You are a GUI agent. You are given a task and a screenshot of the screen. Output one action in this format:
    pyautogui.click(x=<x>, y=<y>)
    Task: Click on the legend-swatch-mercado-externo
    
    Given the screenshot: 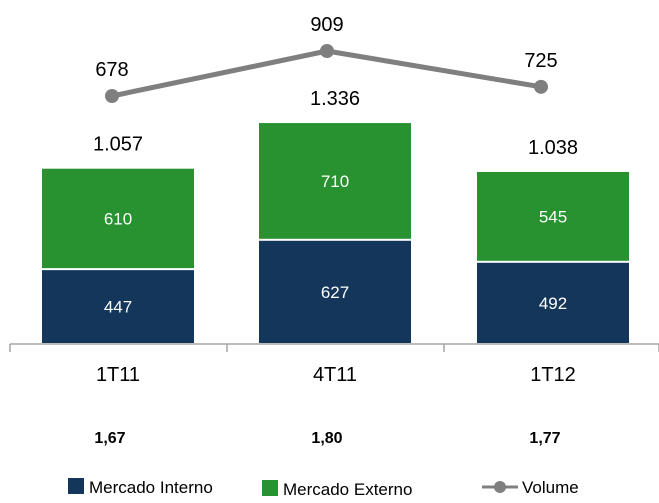 What is the action you would take?
    pyautogui.click(x=270, y=488)
    